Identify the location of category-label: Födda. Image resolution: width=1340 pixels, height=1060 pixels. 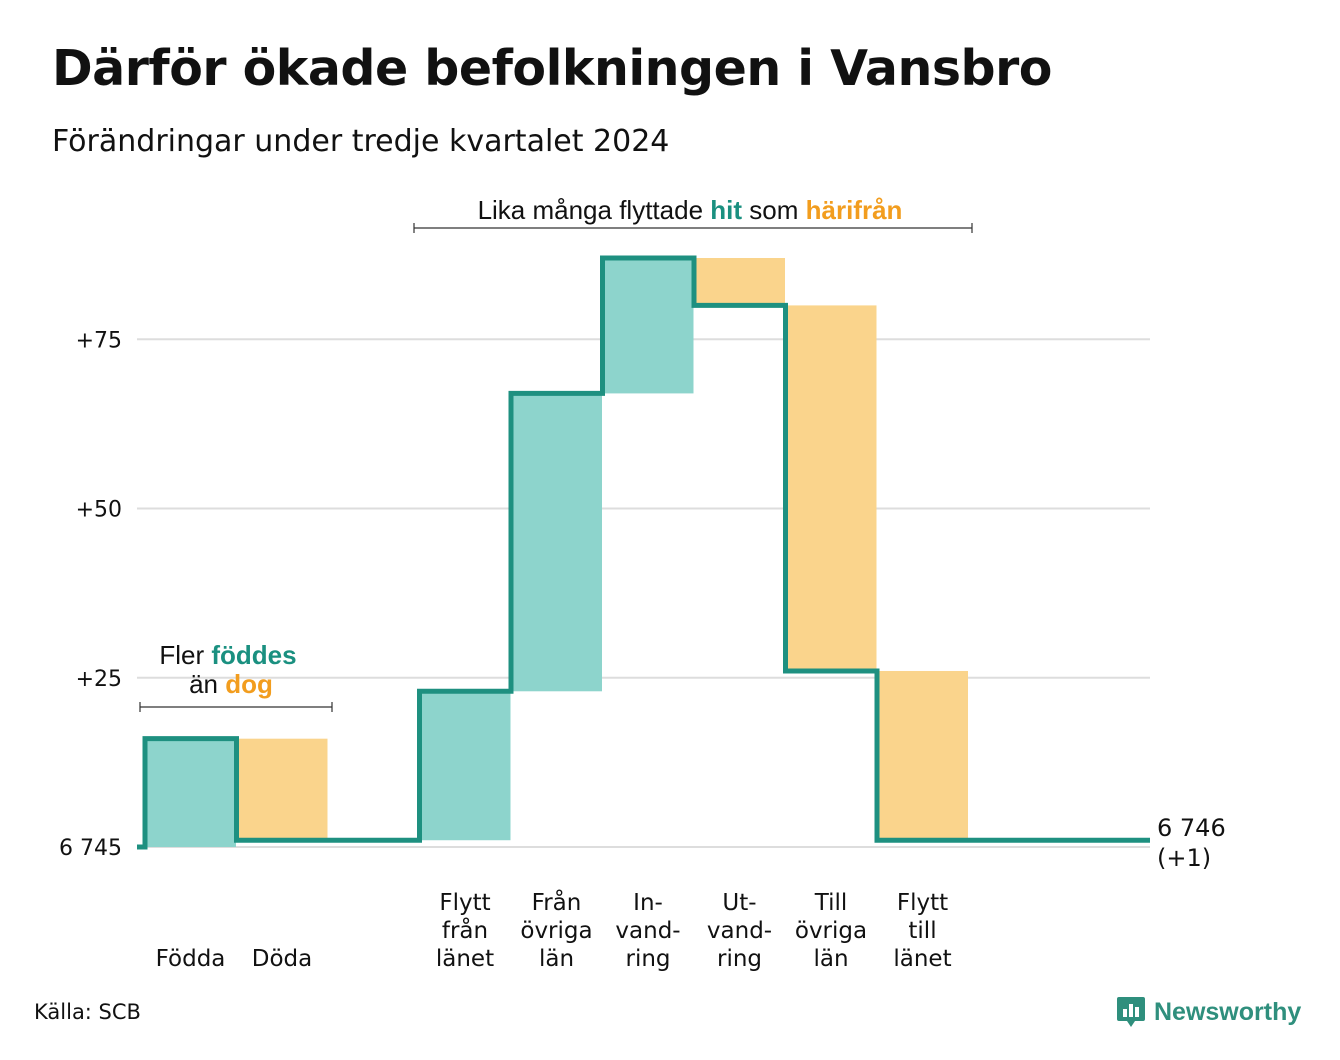
(191, 959).